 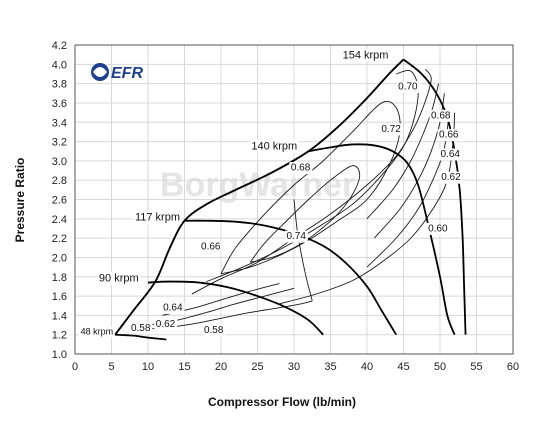 I want to click on x-tick-label: 5, so click(x=111, y=367).